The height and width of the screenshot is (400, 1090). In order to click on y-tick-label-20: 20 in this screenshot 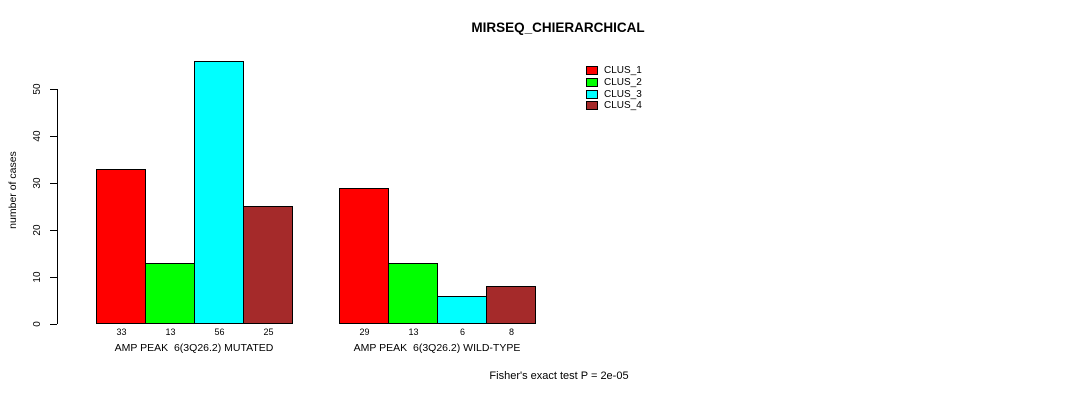, I will do `click(37, 230)`.